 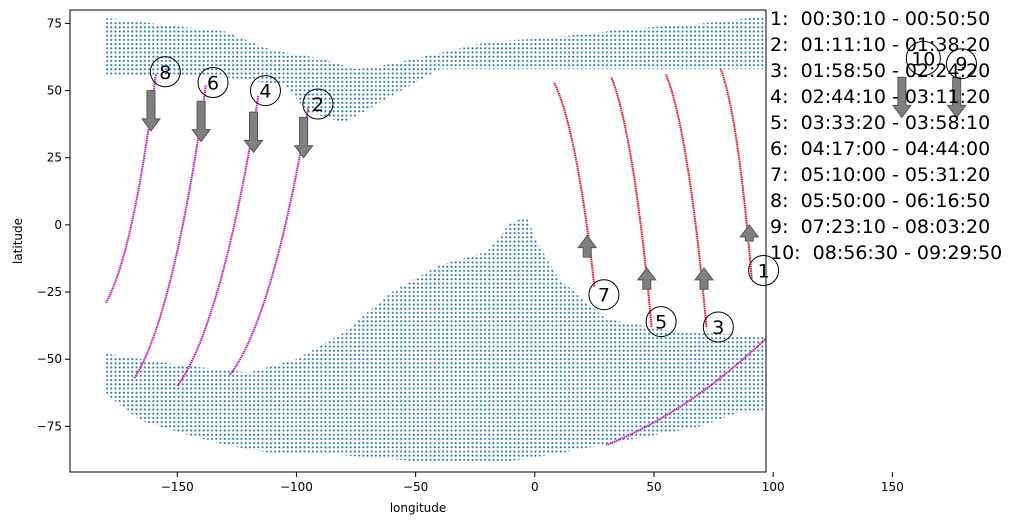 What do you see at coordinates (49, 292) in the screenshot?
I see `y-tick-label: −25` at bounding box center [49, 292].